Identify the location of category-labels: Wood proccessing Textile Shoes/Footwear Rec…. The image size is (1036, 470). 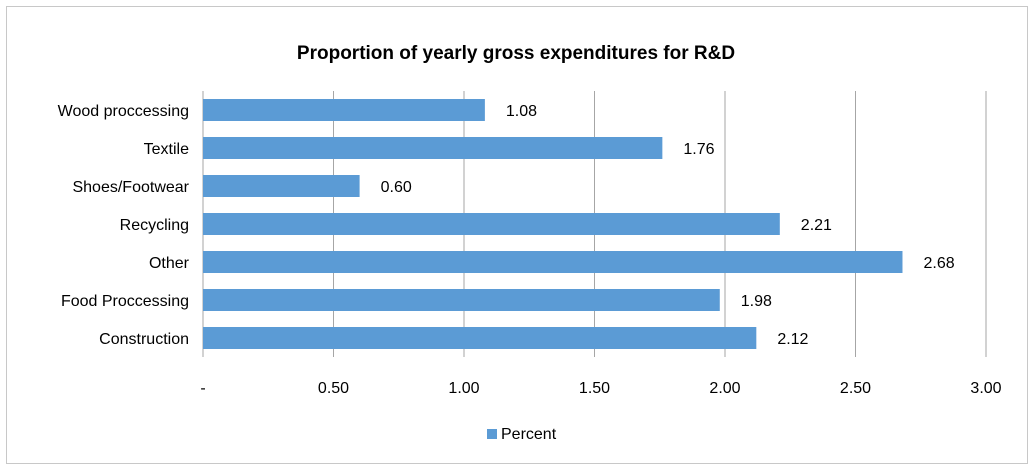
(124, 225).